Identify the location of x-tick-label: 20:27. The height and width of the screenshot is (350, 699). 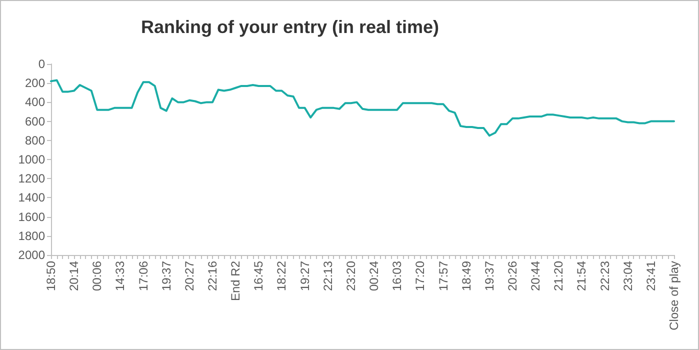
(189, 276).